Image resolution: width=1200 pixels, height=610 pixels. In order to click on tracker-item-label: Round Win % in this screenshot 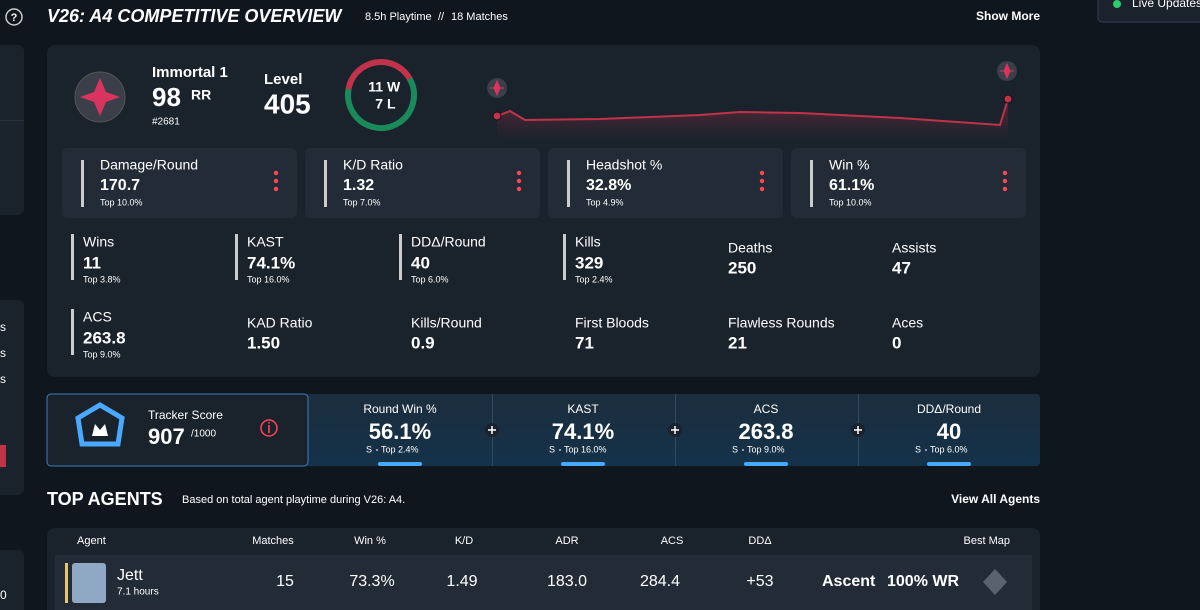, I will do `click(400, 409)`.